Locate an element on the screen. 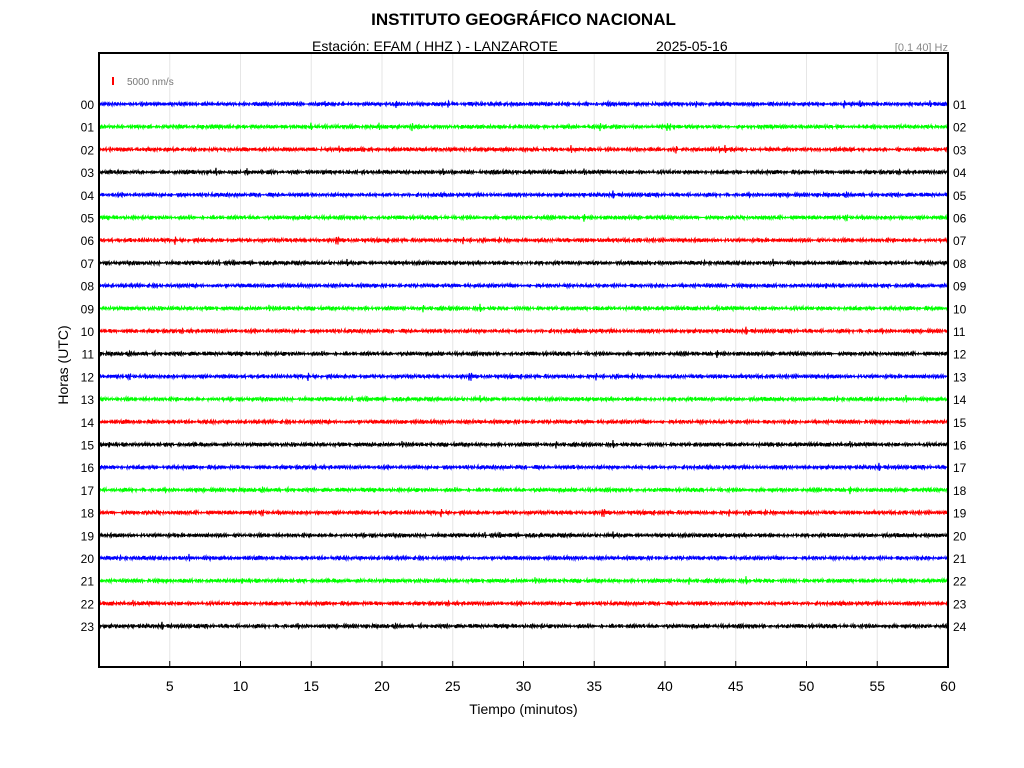 The width and height of the screenshot is (1024, 768). filter-label: [0.1 40] Hz is located at coordinates (921, 48).